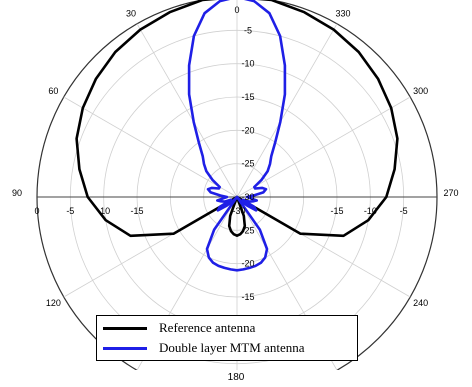 The height and width of the screenshot is (387, 472). What do you see at coordinates (247, 197) in the screenshot?
I see `radial-tick-label: -30` at bounding box center [247, 197].